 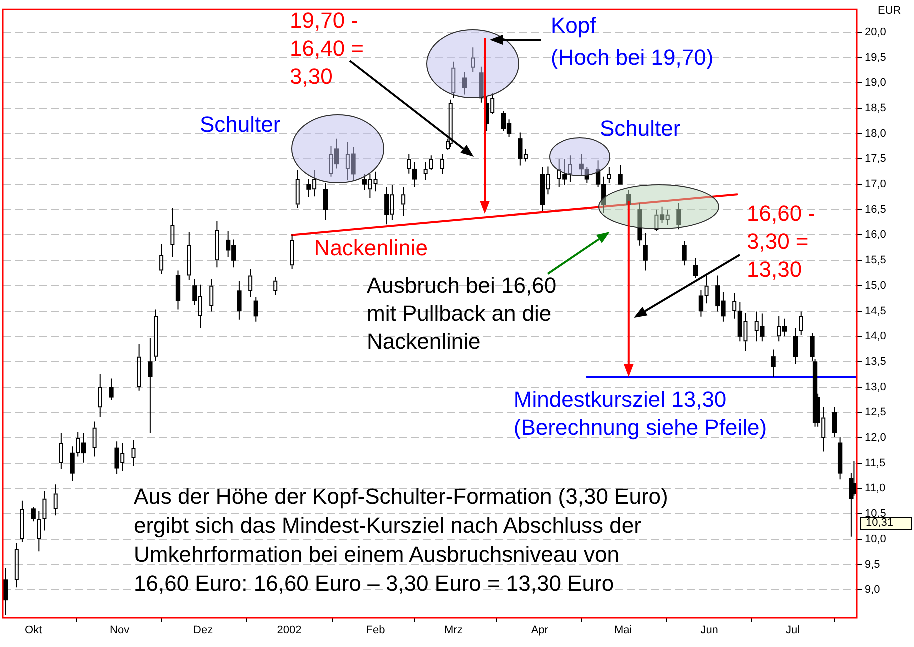 I want to click on annotation: 19,70 - 16,40 = 3,30, so click(x=327, y=49).